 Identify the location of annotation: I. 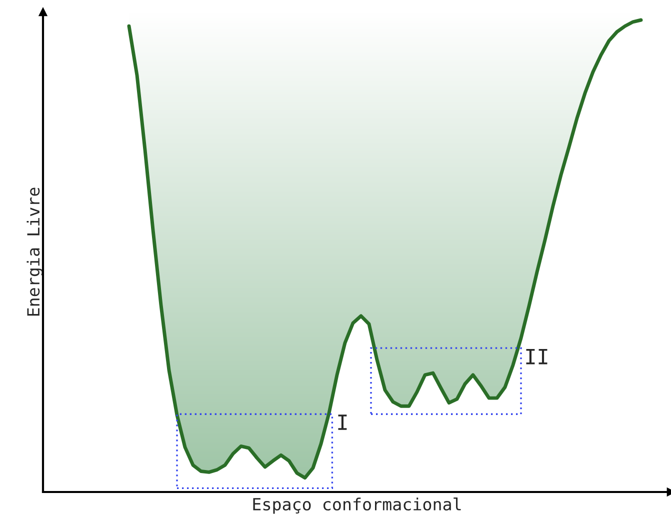
(342, 422).